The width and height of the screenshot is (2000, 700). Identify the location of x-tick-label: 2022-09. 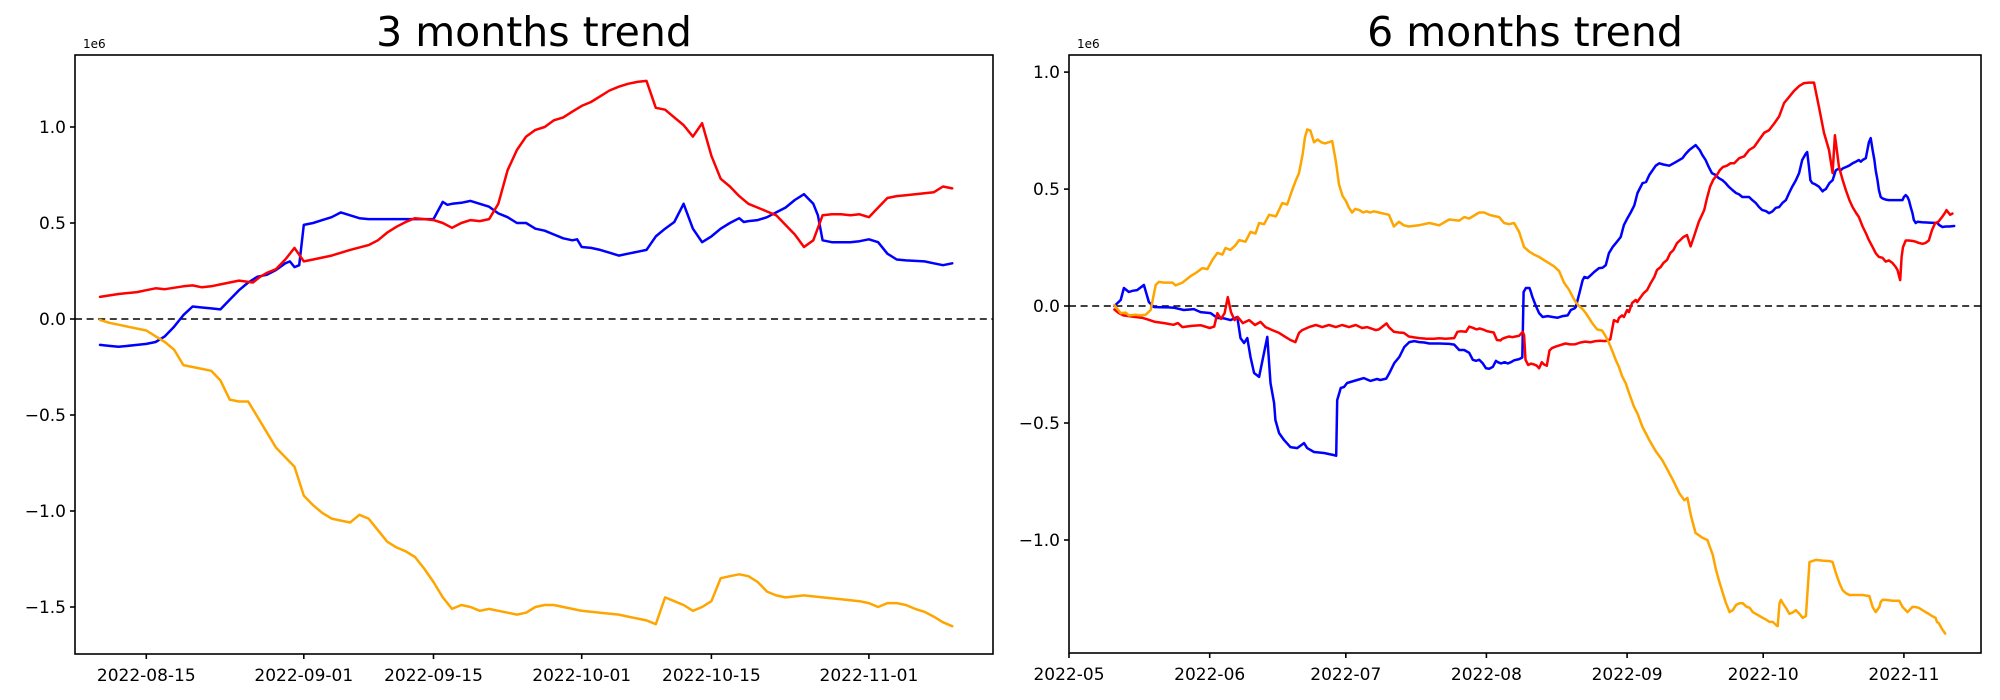
(1627, 675).